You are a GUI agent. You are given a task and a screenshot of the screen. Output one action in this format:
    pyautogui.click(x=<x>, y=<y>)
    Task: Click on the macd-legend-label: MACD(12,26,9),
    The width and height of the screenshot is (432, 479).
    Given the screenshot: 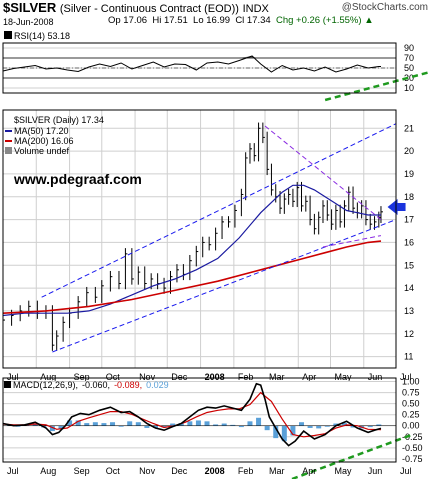 What is the action you would take?
    pyautogui.click(x=45, y=385)
    